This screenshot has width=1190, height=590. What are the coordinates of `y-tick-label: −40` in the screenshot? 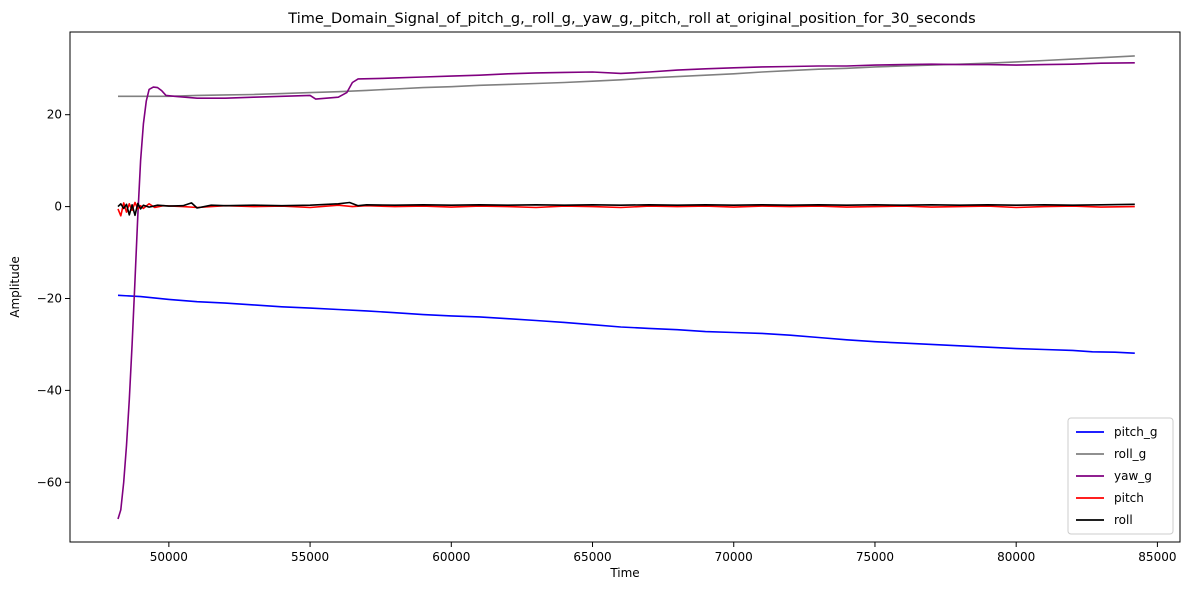 It's located at (49, 390).